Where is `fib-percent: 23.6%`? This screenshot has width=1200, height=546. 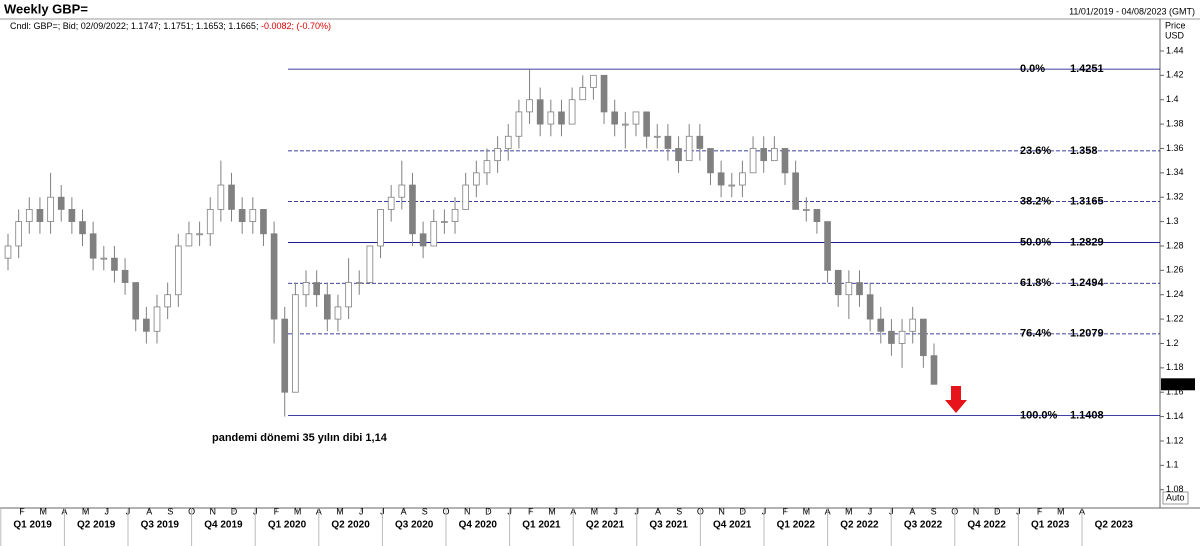
fib-percent: 23.6% is located at coordinates (1035, 151).